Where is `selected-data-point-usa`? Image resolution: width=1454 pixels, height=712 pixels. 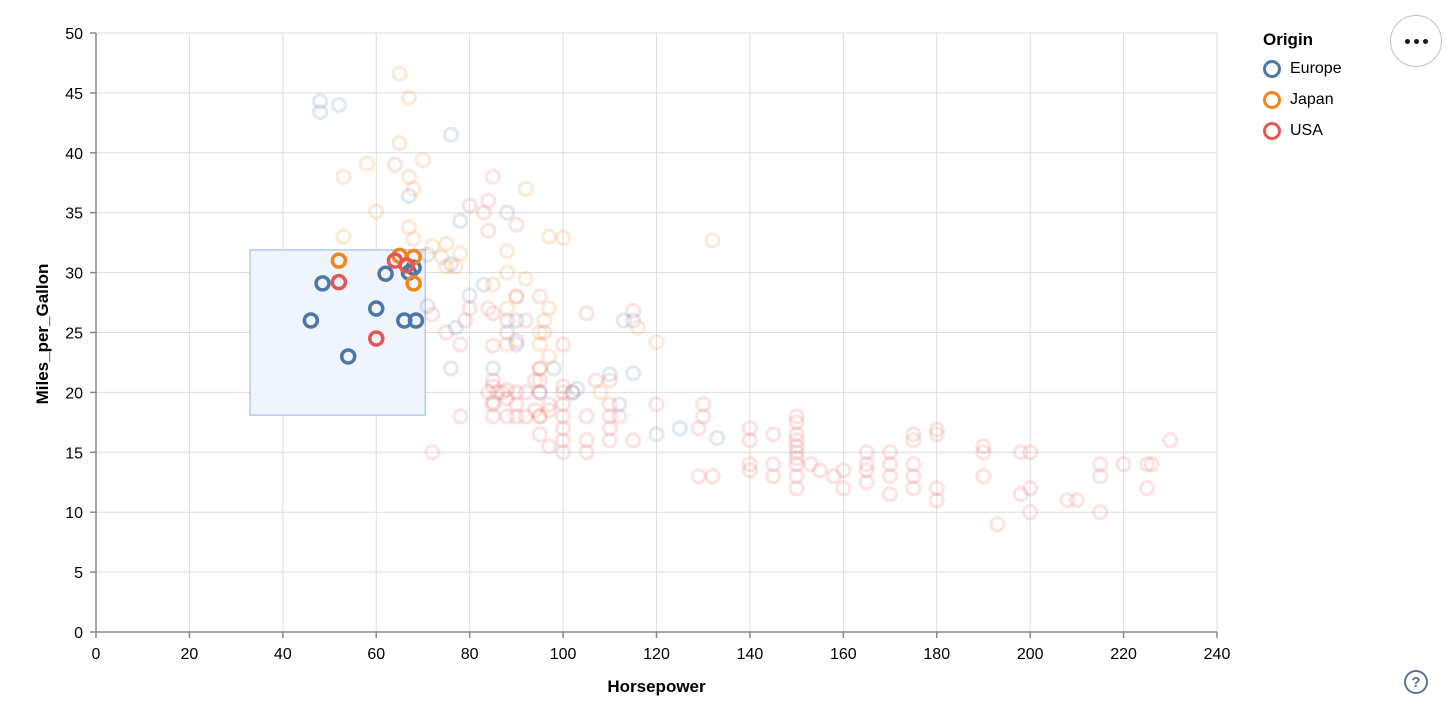 selected-data-point-usa is located at coordinates (376, 338).